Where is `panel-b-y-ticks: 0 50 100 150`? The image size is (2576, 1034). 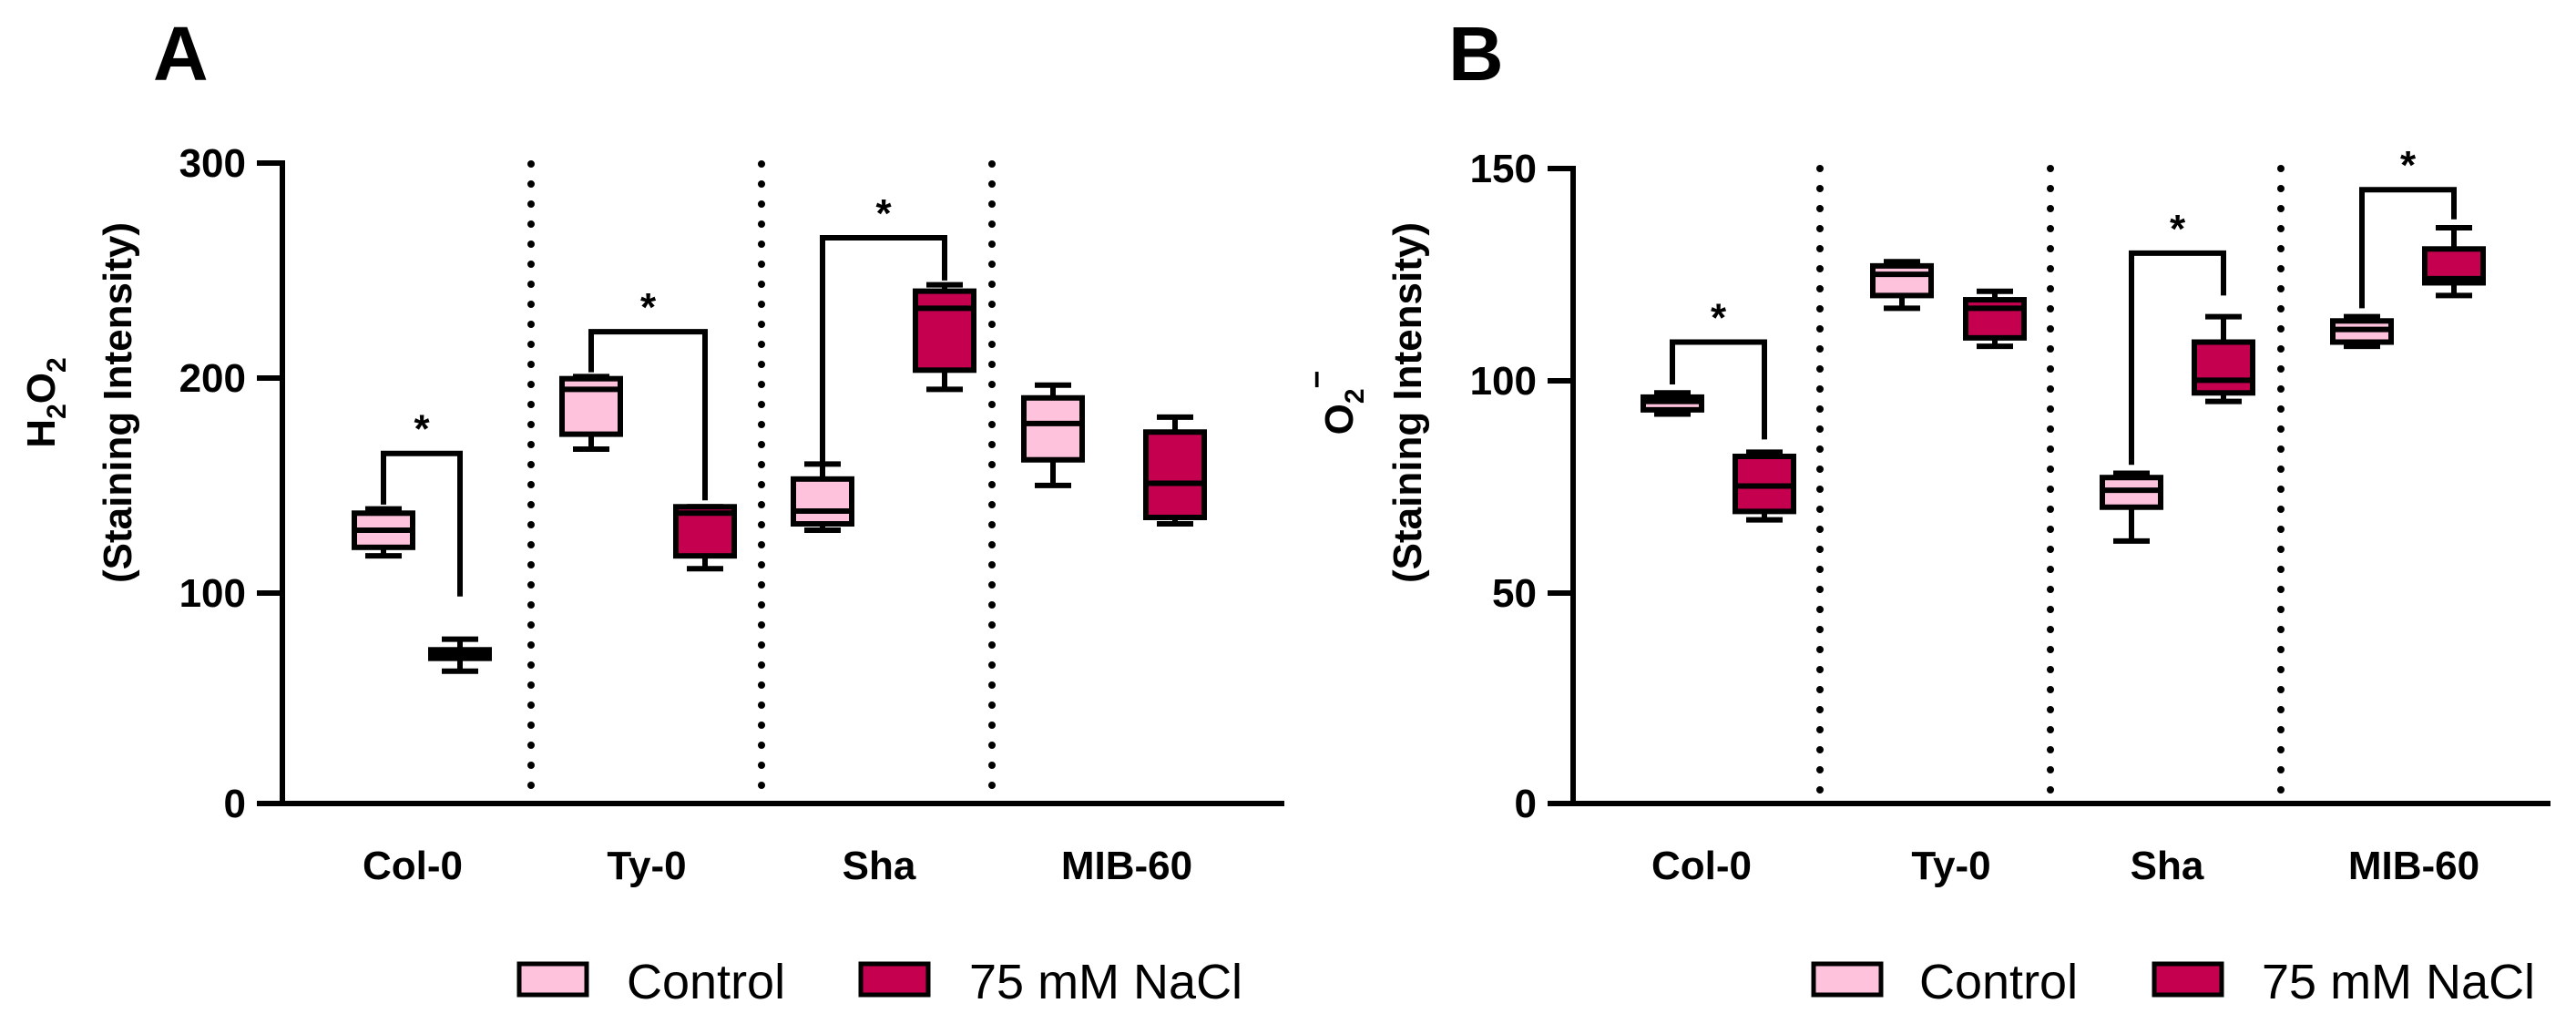
panel-b-y-ticks: 0 50 100 150 is located at coordinates (1521, 486).